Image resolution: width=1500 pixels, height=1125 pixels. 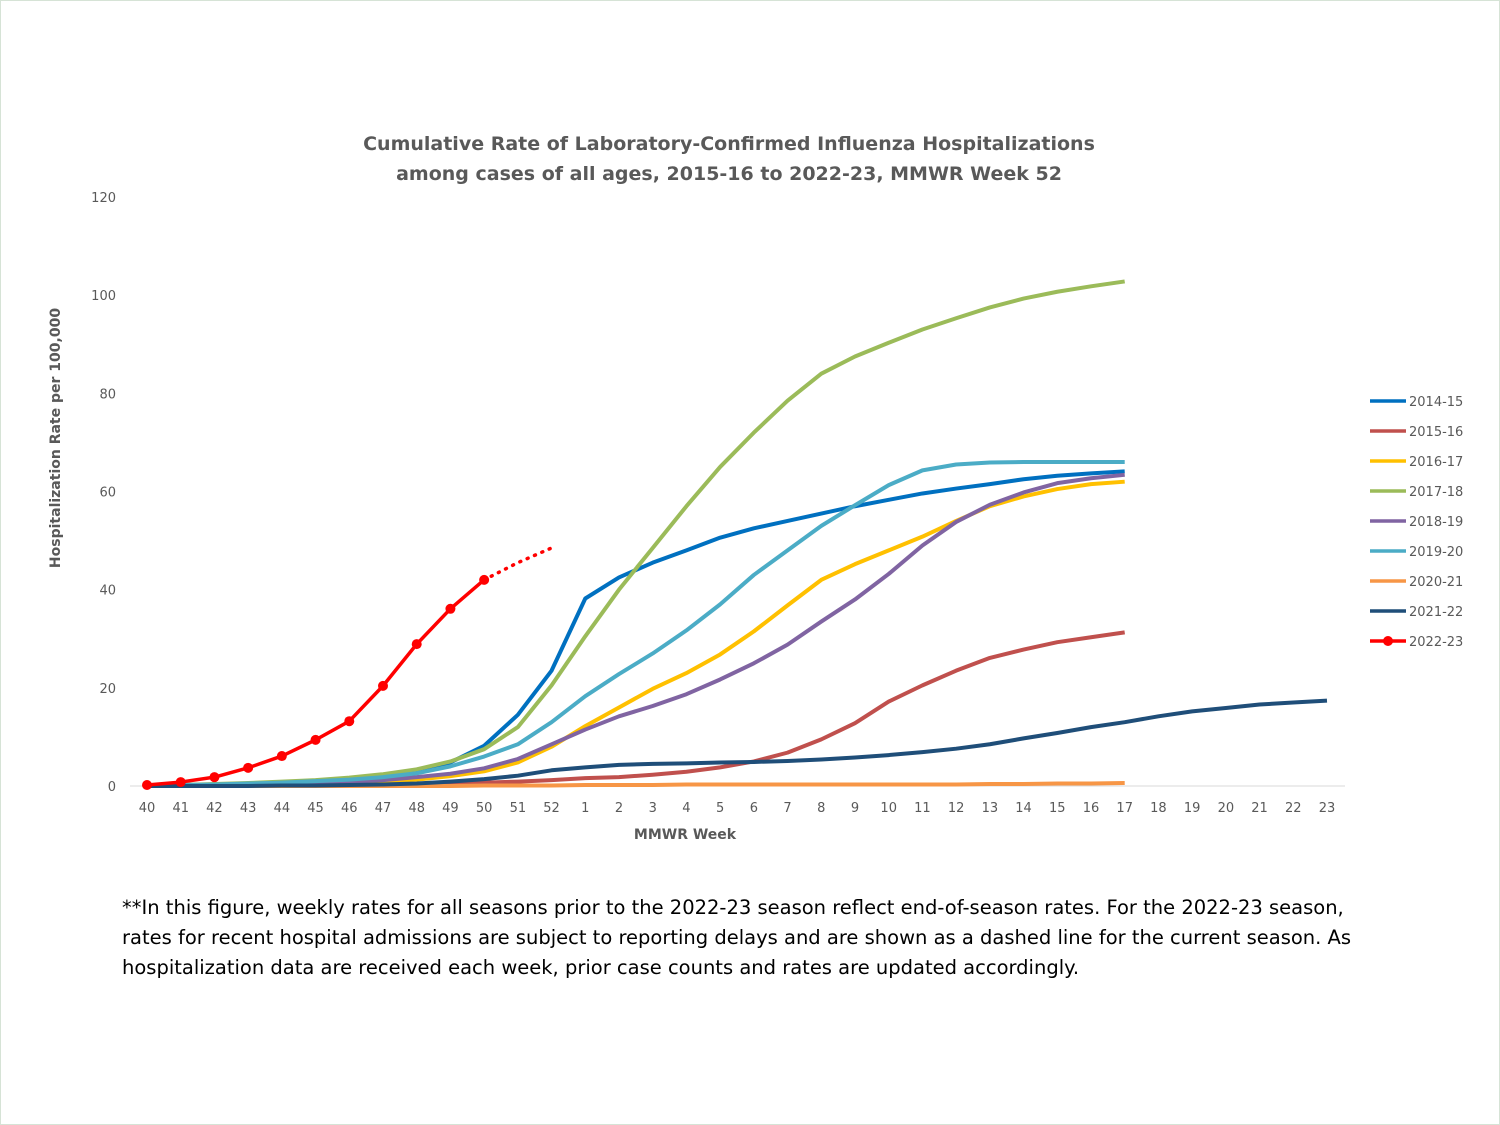 I want to click on x-tick-label: 5, so click(x=720, y=808).